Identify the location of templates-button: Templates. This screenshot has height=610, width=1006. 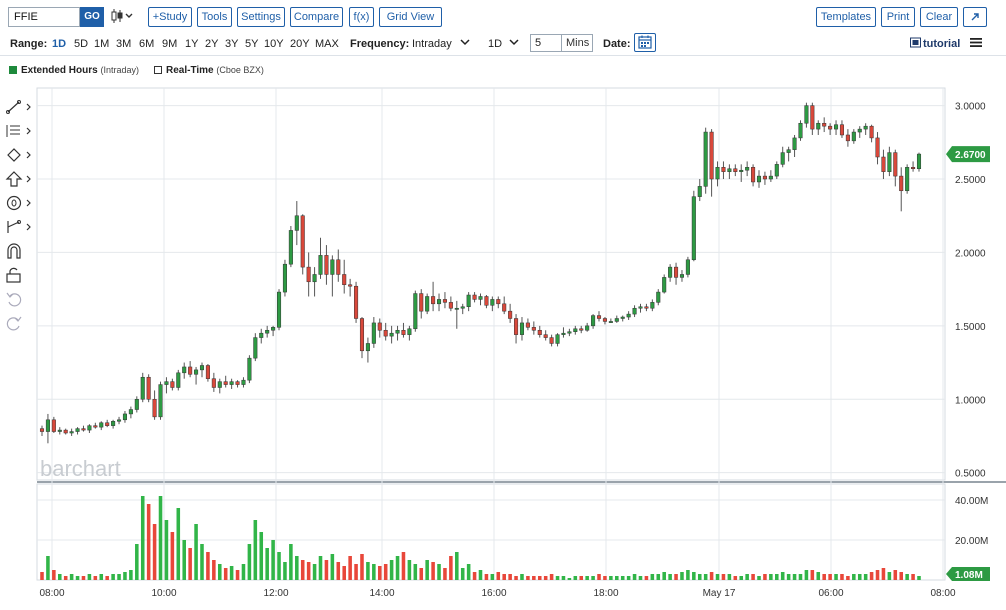
(846, 17).